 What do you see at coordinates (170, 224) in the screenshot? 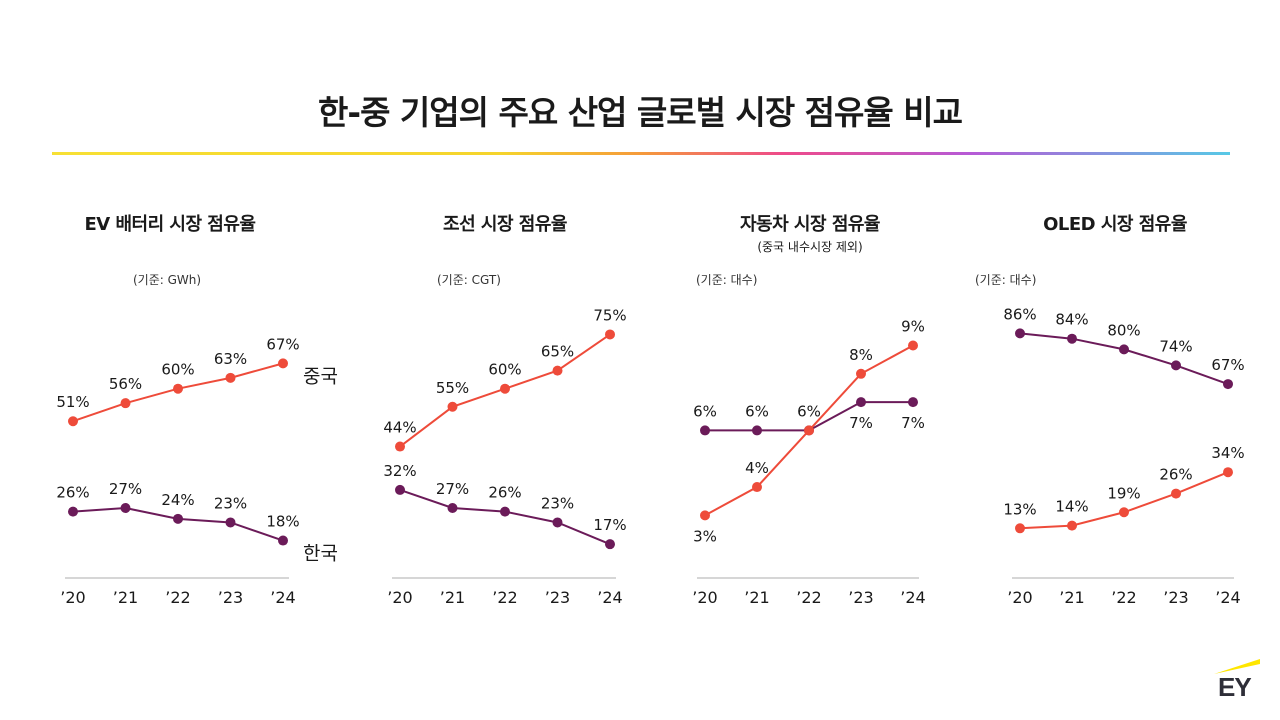
I see `chart-title: EV 배터리 시장 점유율` at bounding box center [170, 224].